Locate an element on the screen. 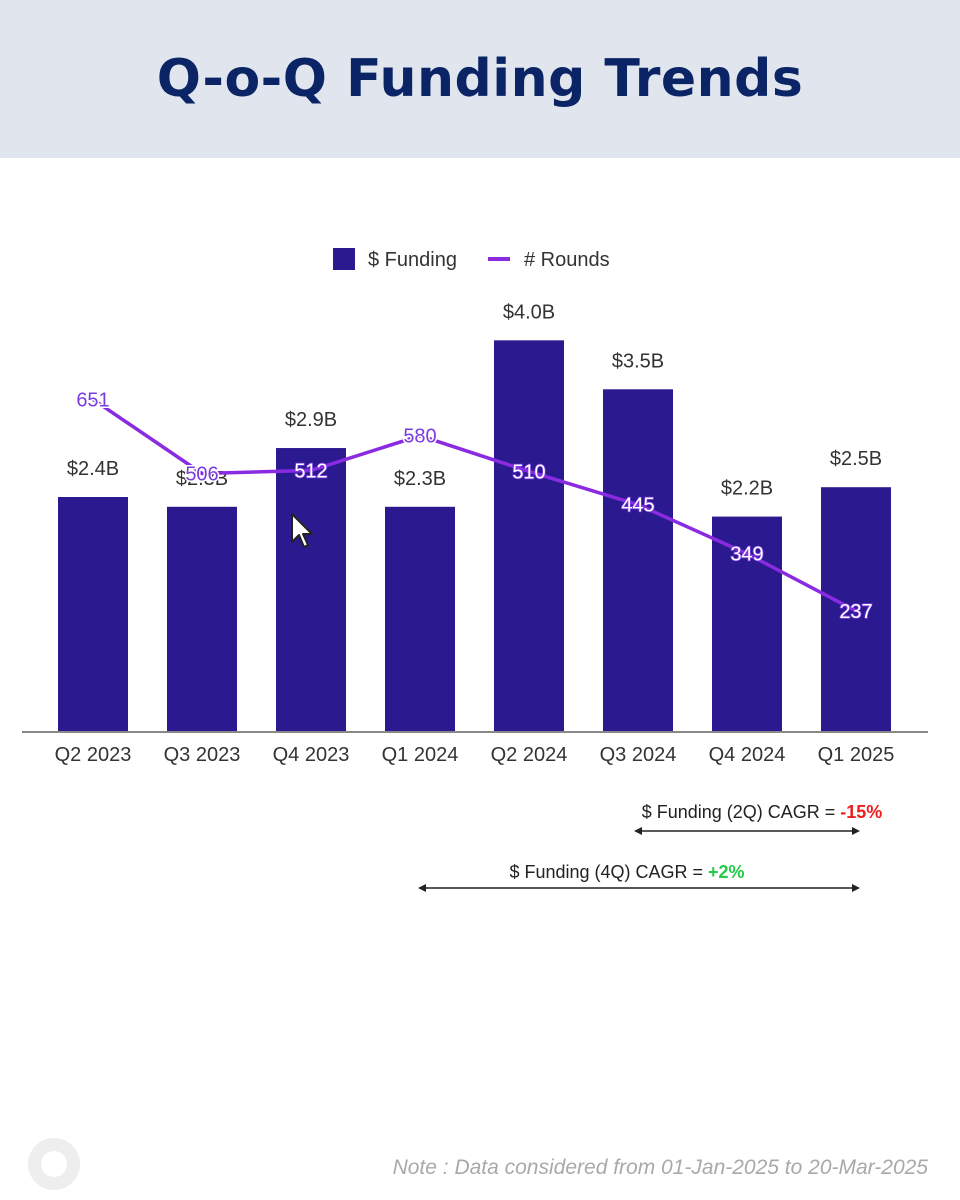  rounds-value-label-5: 445 is located at coordinates (637, 506).